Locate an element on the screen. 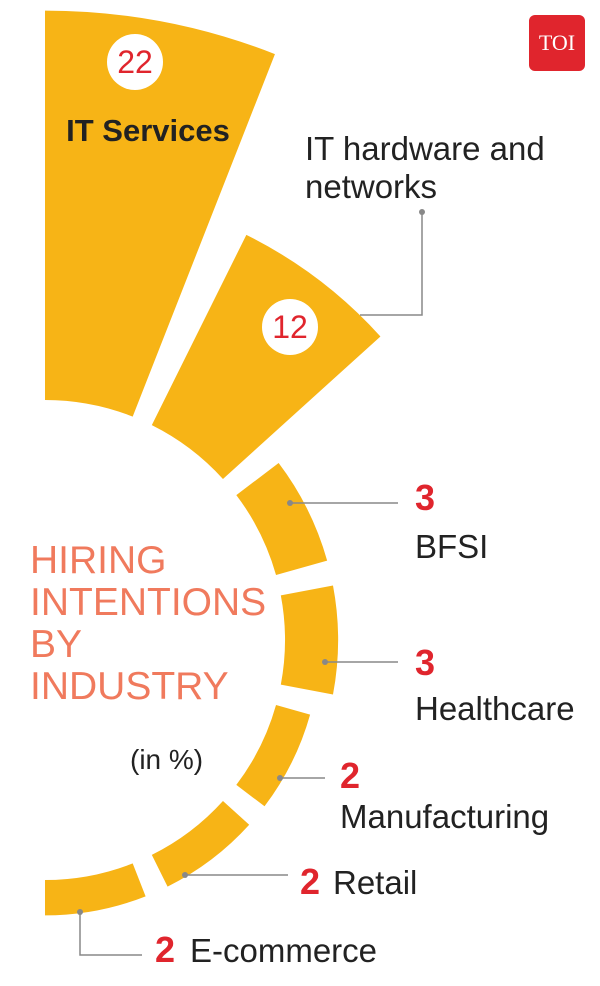 The width and height of the screenshot is (600, 986). value-label: 12 is located at coordinates (290, 327).